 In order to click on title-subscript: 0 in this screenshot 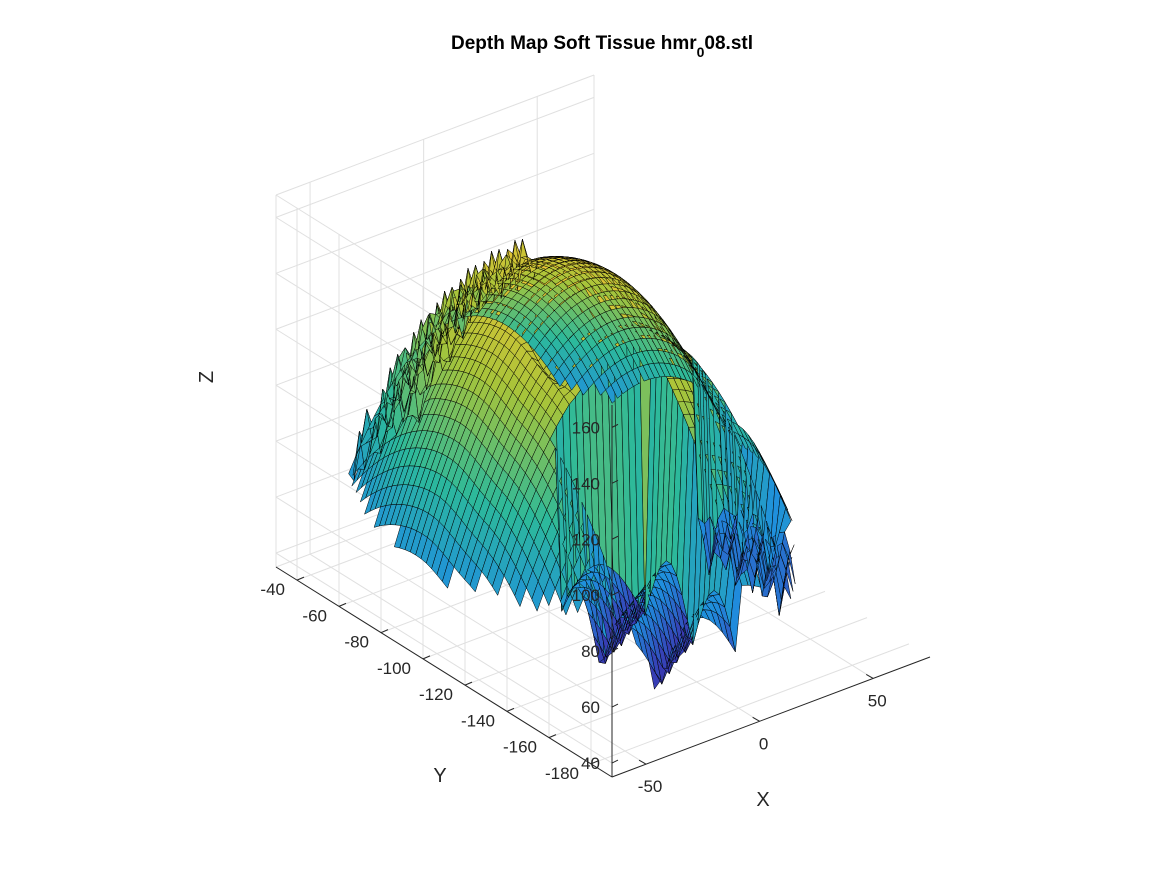, I will do `click(701, 52)`.